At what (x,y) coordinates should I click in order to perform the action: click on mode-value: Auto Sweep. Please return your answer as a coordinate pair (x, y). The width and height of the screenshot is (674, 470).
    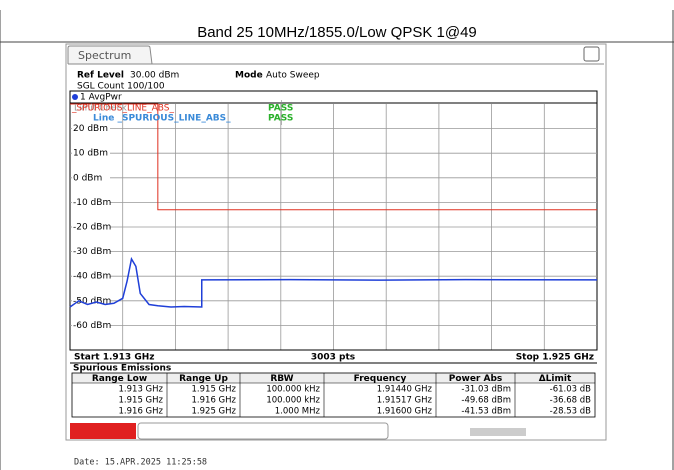
    Looking at the image, I should click on (293, 76).